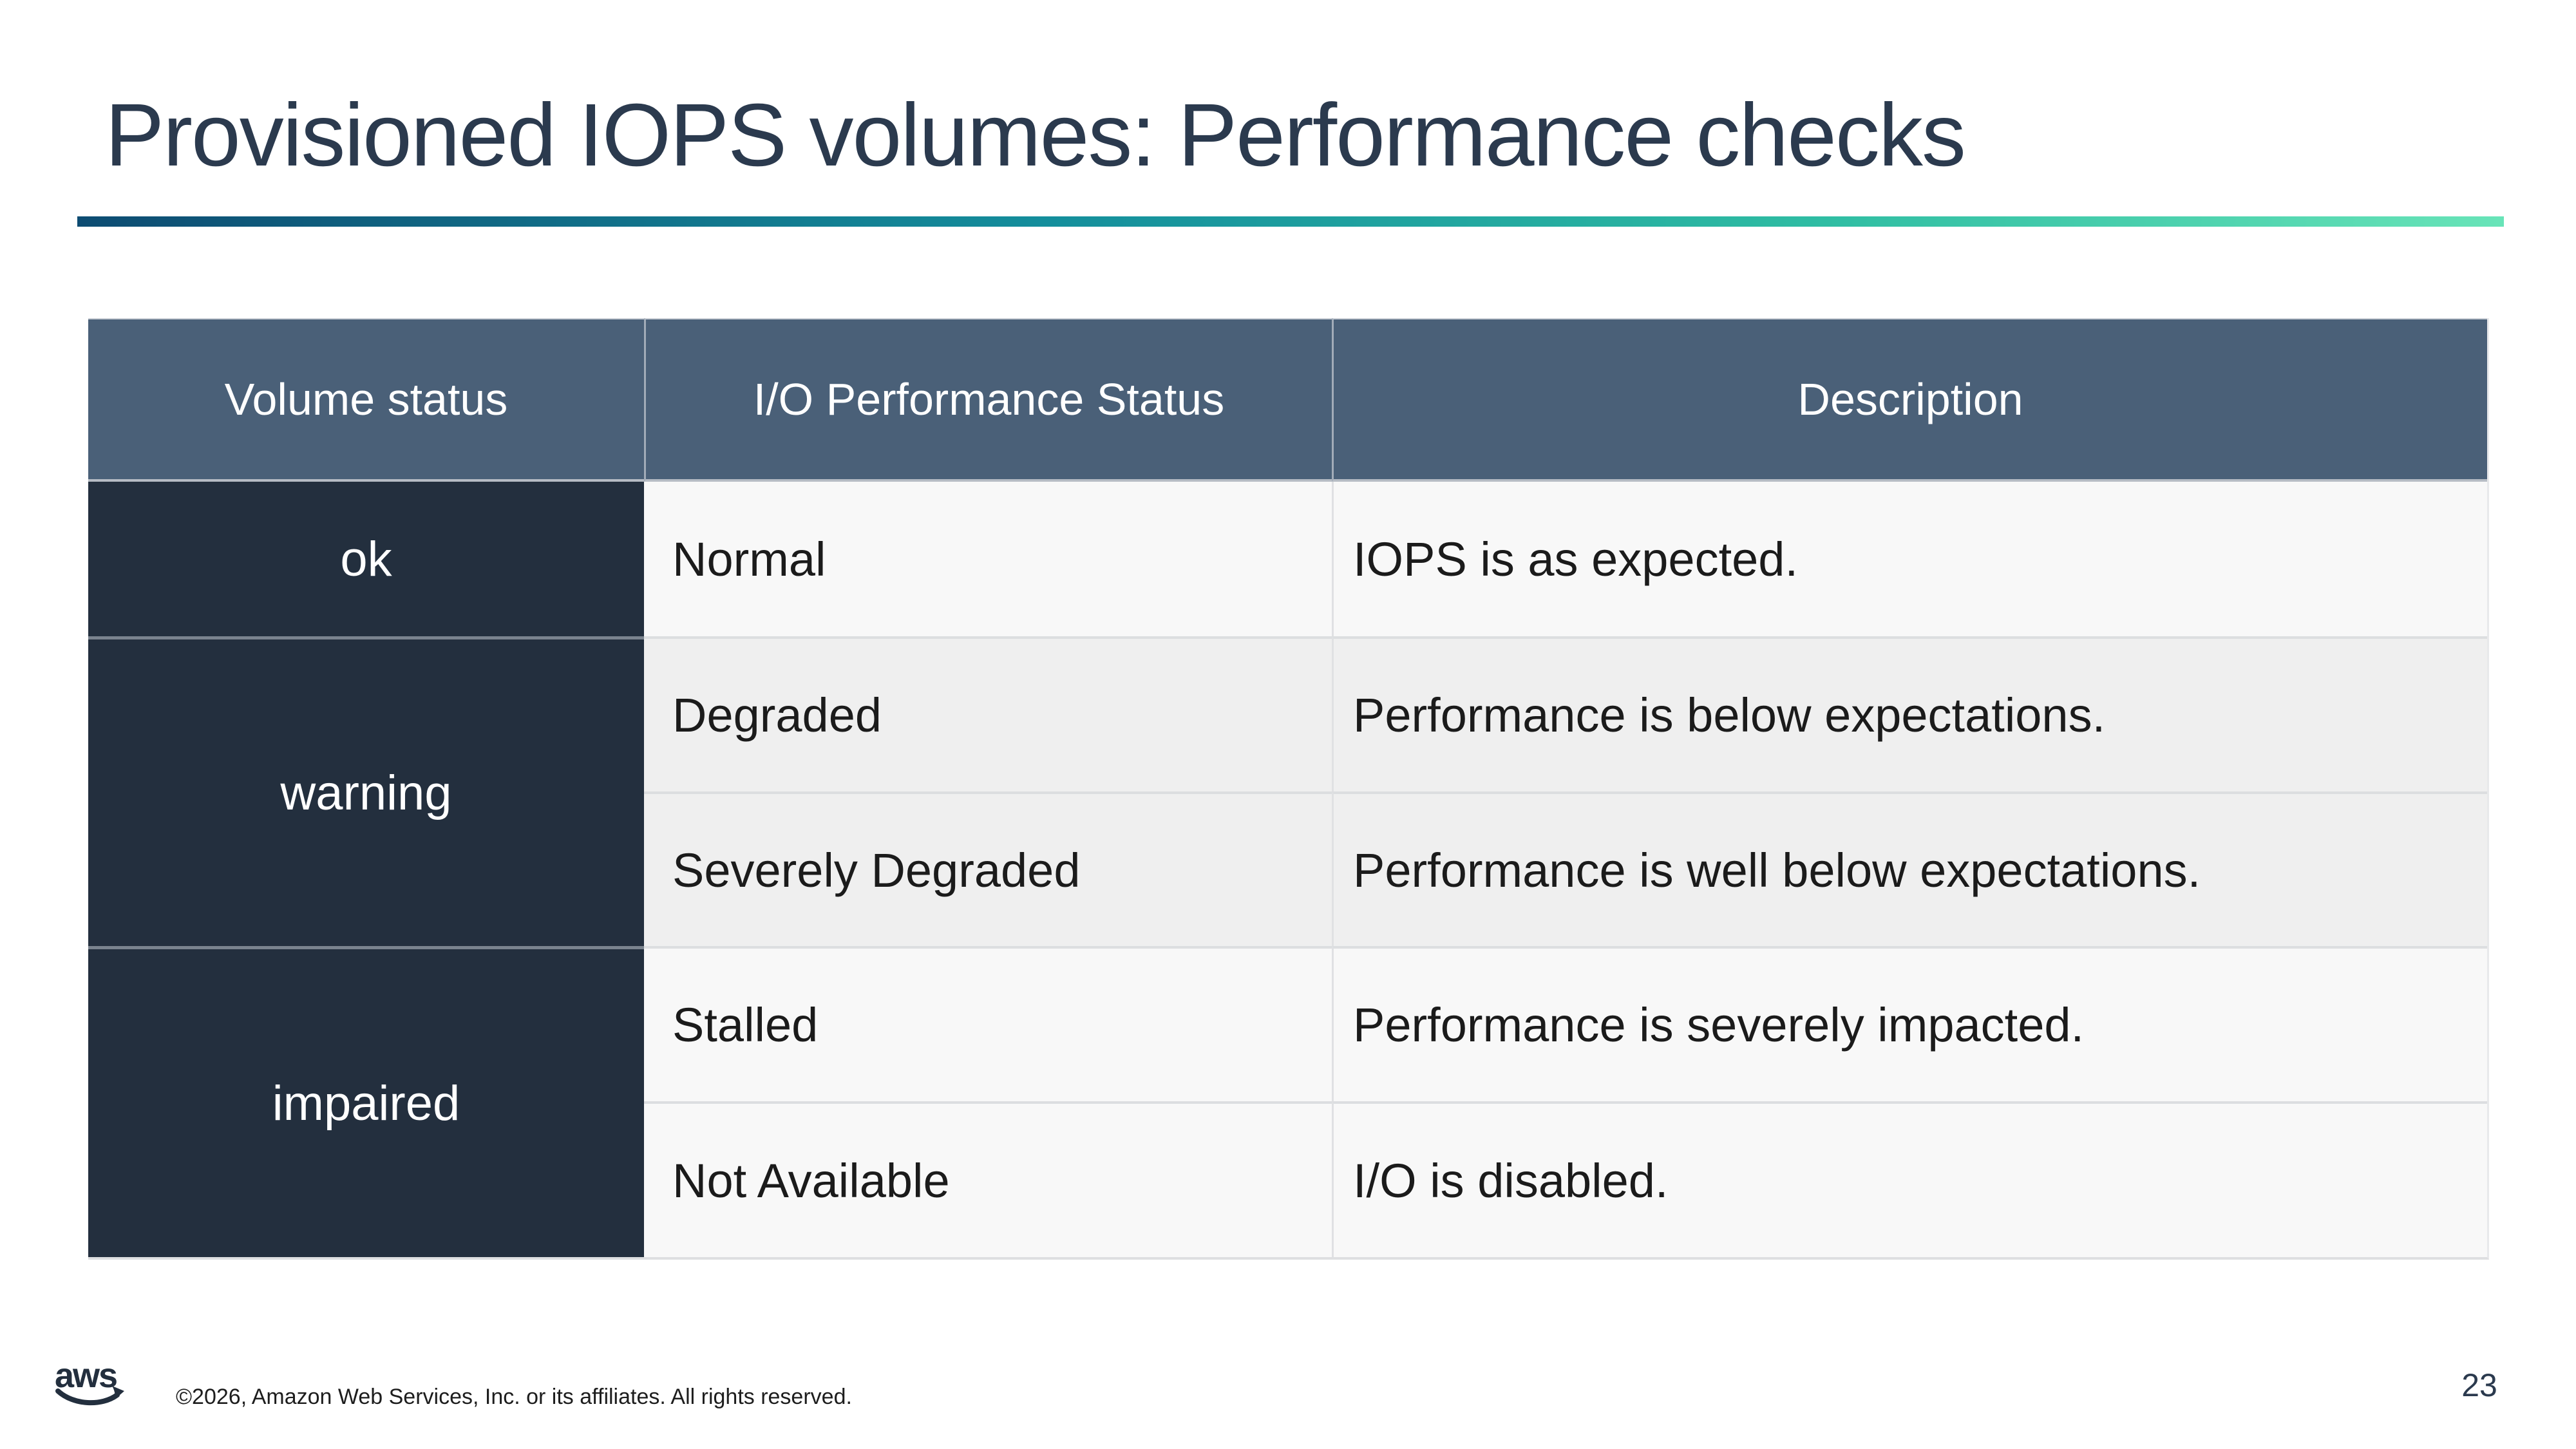 This screenshot has width=2576, height=1449. I want to click on aws-smile-arrowhead-icon, so click(118, 1393).